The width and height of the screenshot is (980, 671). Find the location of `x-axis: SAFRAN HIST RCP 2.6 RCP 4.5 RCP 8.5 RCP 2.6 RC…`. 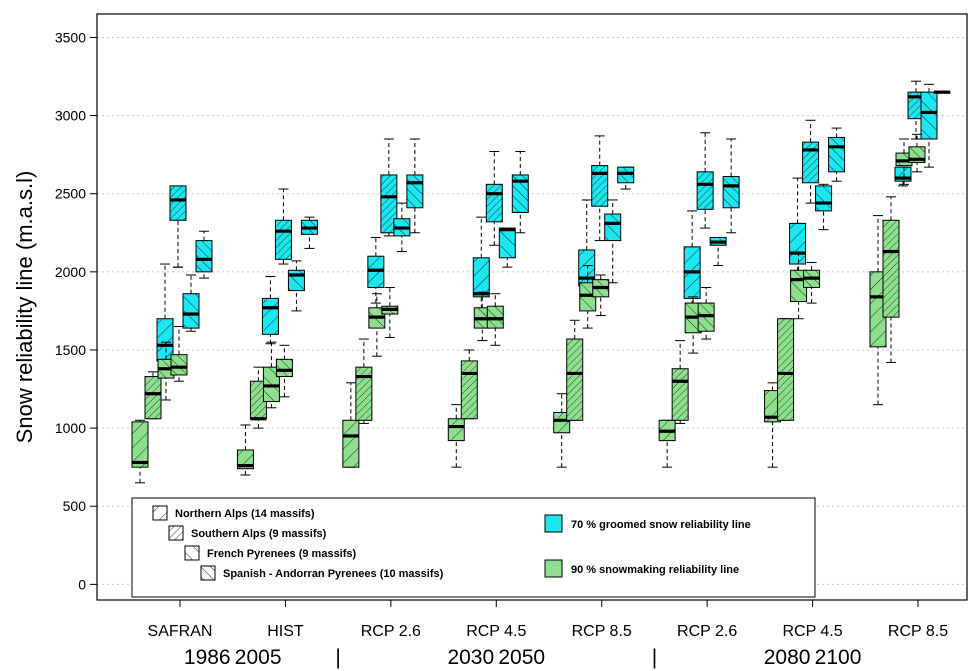

x-axis: SAFRAN HIST RCP 2.6 RCP 4.5 RCP 8.5 RCP 2.6 RC… is located at coordinates (548, 634).